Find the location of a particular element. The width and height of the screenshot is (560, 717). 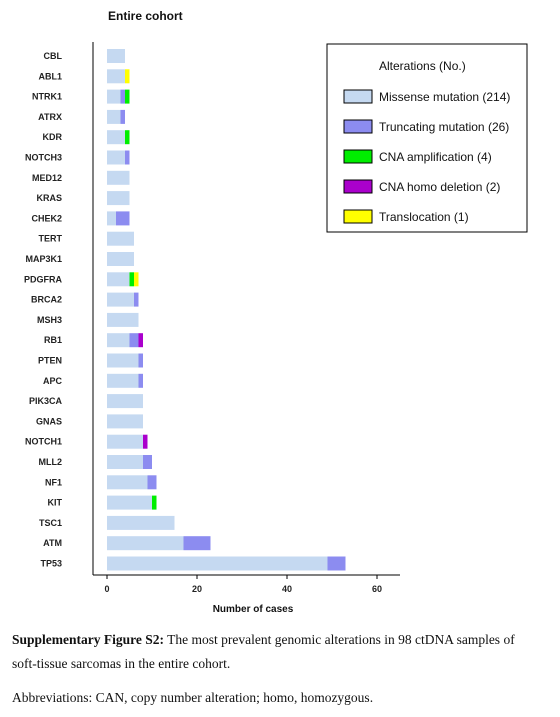

gene-label-atm: ATM is located at coordinates (52, 543).